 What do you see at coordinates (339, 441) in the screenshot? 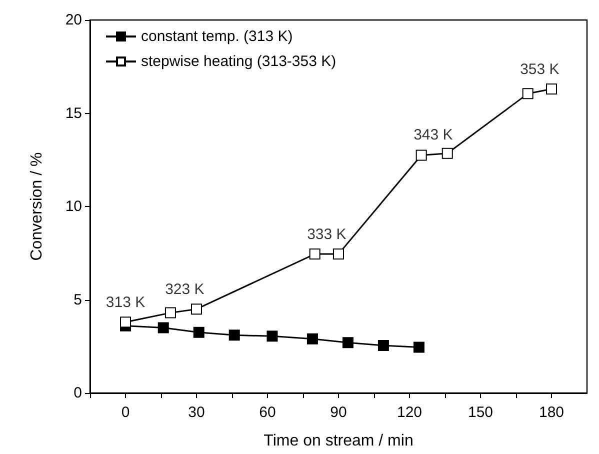
I see `x-axis-title: Time on stream / min` at bounding box center [339, 441].